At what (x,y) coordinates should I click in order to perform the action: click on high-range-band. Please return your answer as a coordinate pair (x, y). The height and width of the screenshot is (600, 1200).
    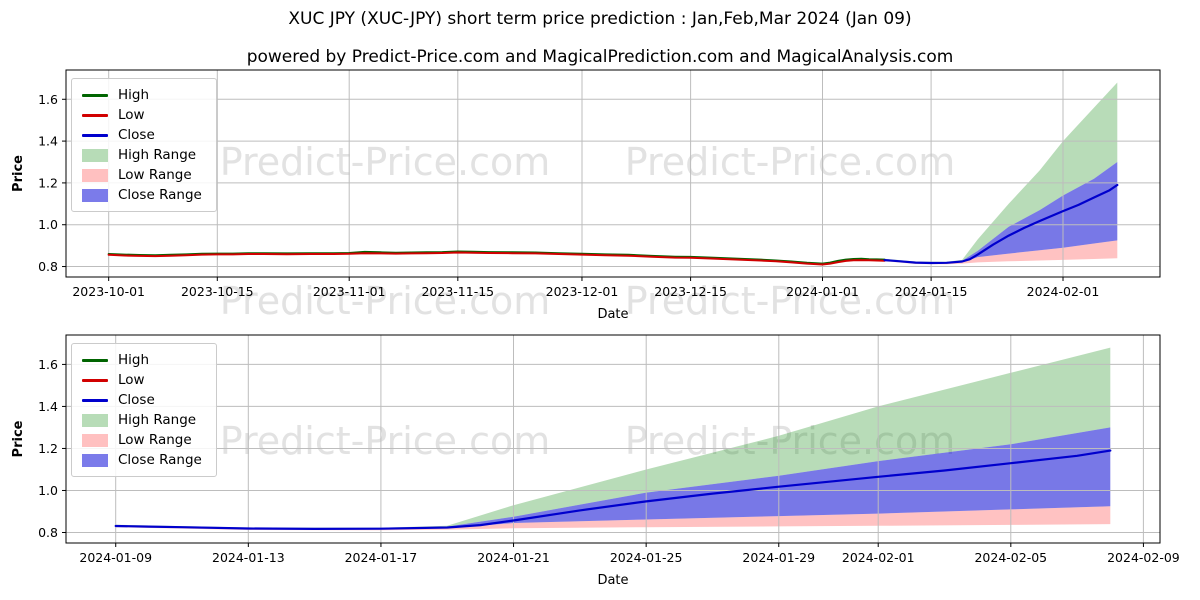
    Looking at the image, I should click on (1001, 172).